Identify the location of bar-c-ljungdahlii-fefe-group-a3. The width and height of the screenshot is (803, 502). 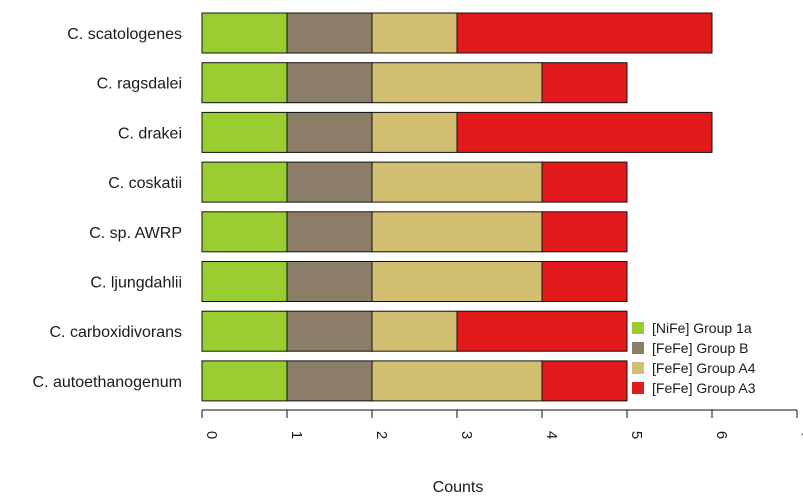
(584, 281).